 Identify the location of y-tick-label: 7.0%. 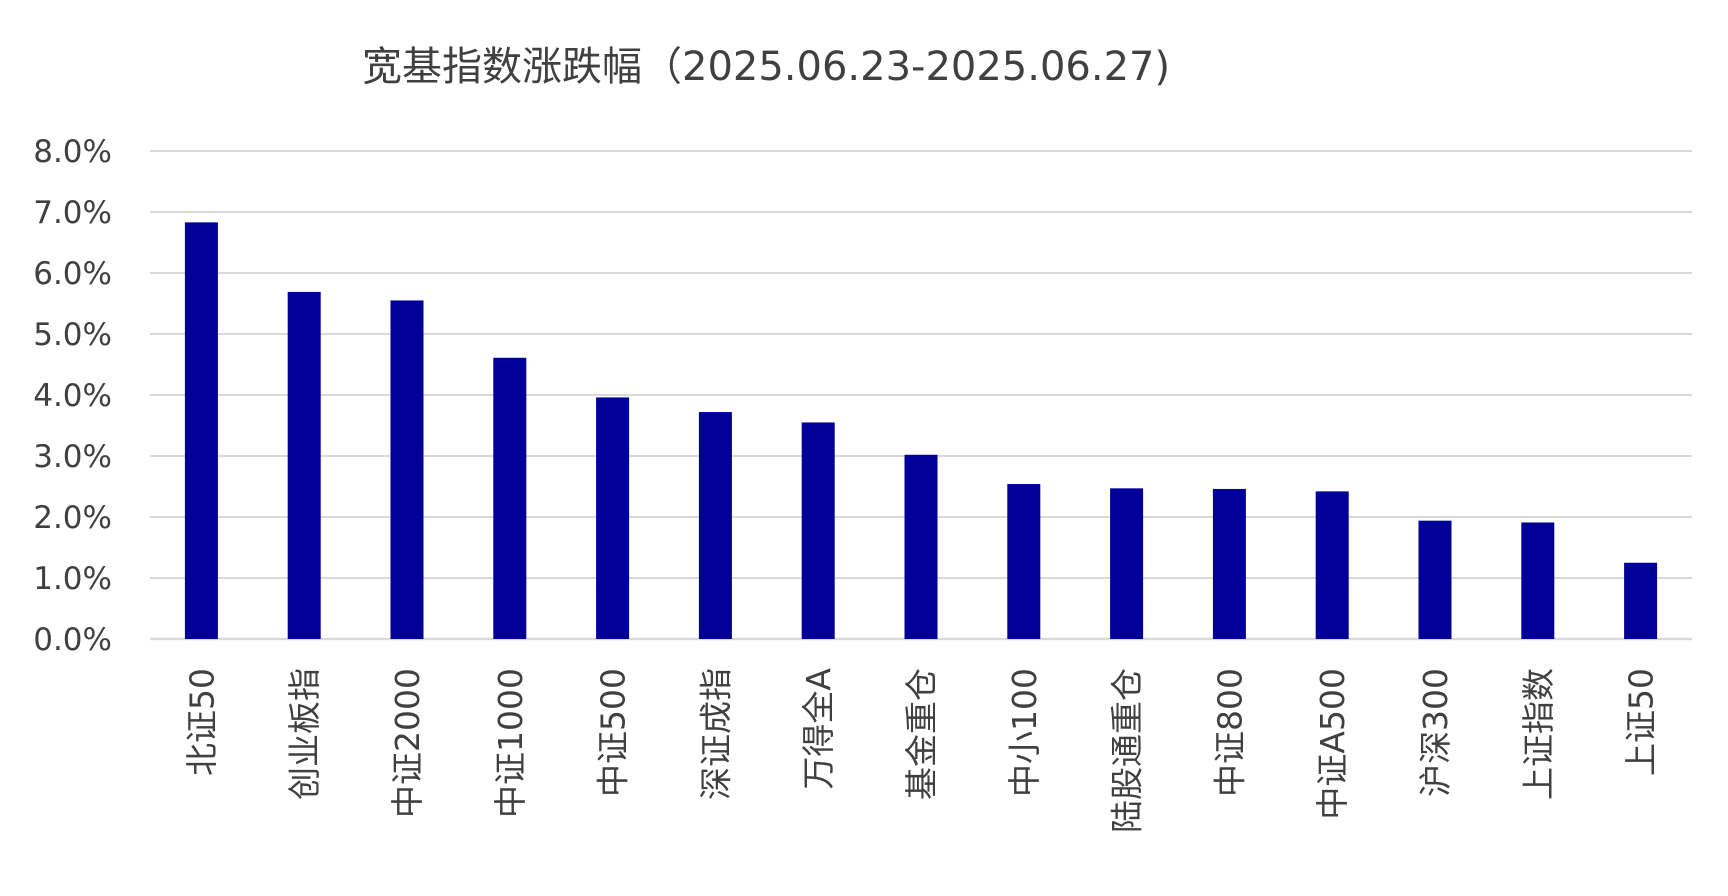
(72, 213).